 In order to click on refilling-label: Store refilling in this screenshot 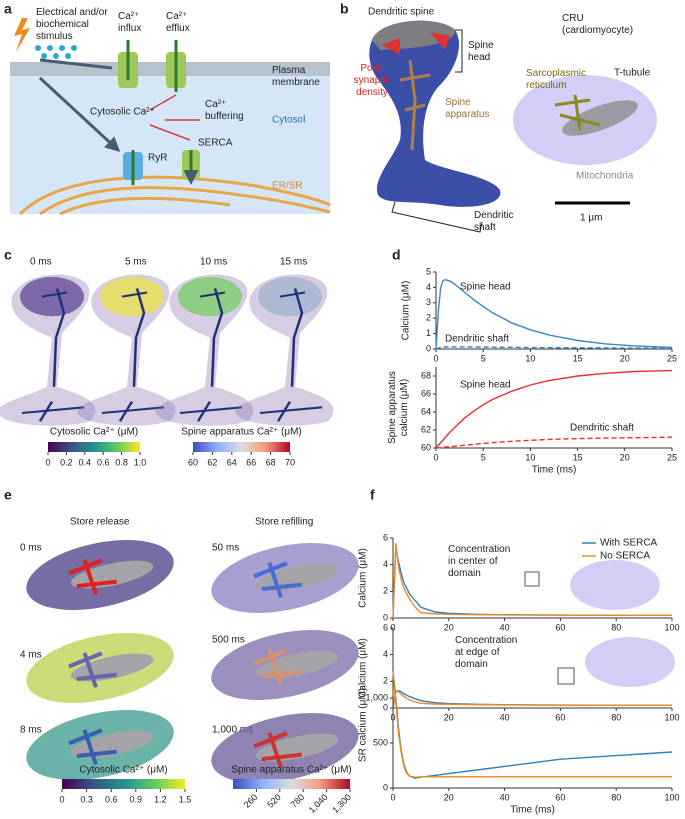, I will do `click(284, 522)`.